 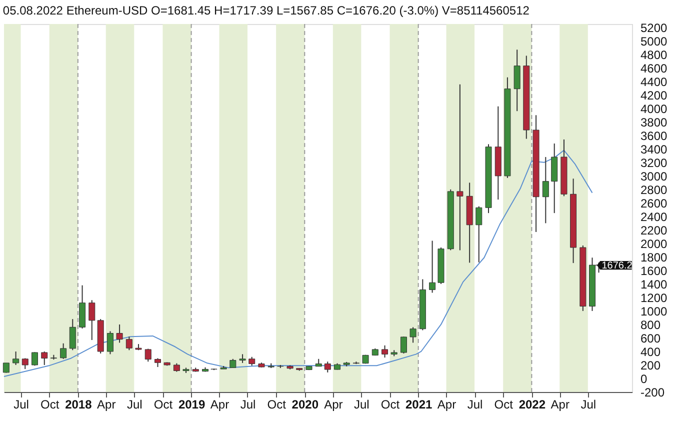 What do you see at coordinates (654, 189) in the screenshot?
I see `y-tick-label: 2800` at bounding box center [654, 189].